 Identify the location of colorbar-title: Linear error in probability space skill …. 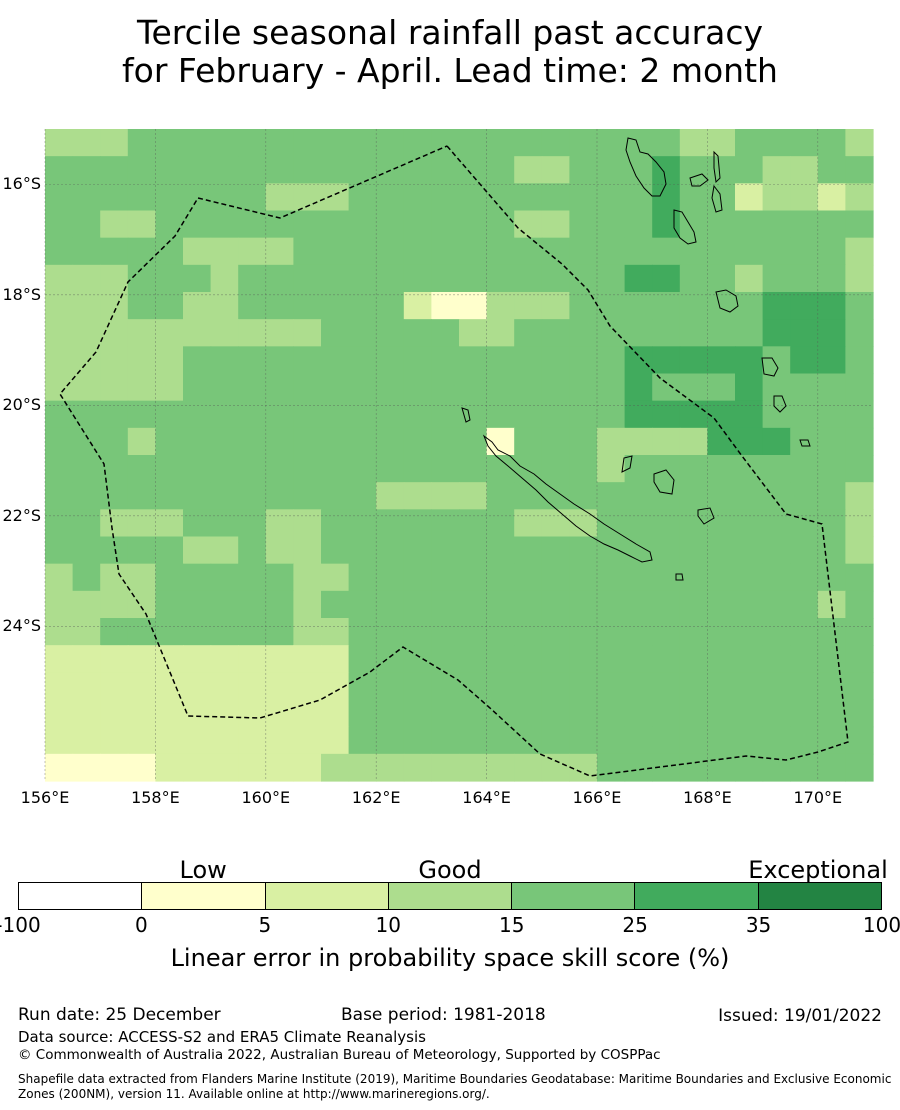
(450, 958).